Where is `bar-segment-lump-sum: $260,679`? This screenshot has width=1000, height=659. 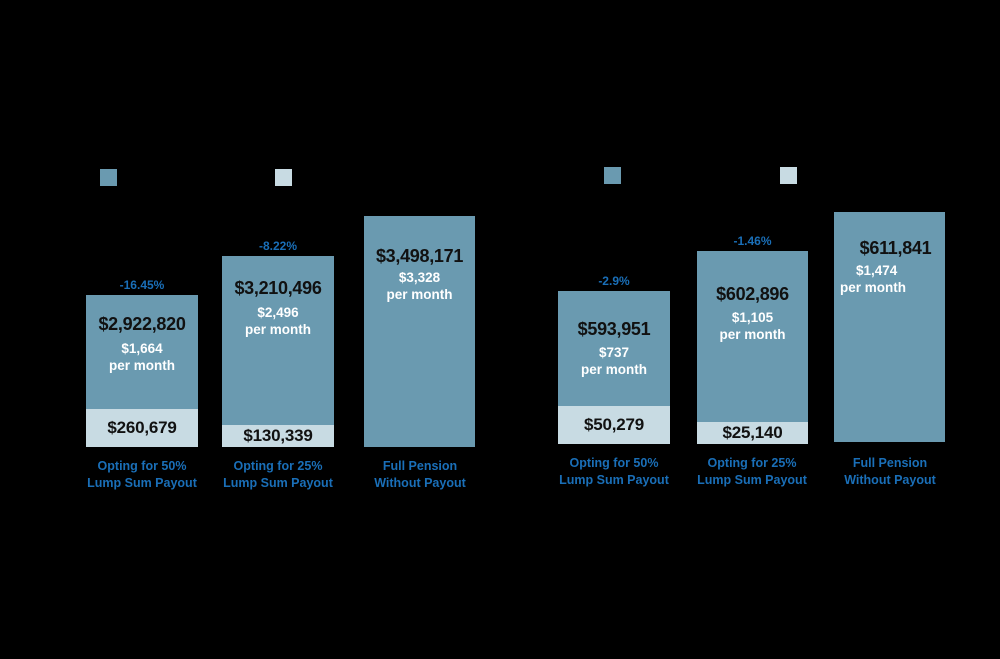 bar-segment-lump-sum: $260,679 is located at coordinates (142, 428).